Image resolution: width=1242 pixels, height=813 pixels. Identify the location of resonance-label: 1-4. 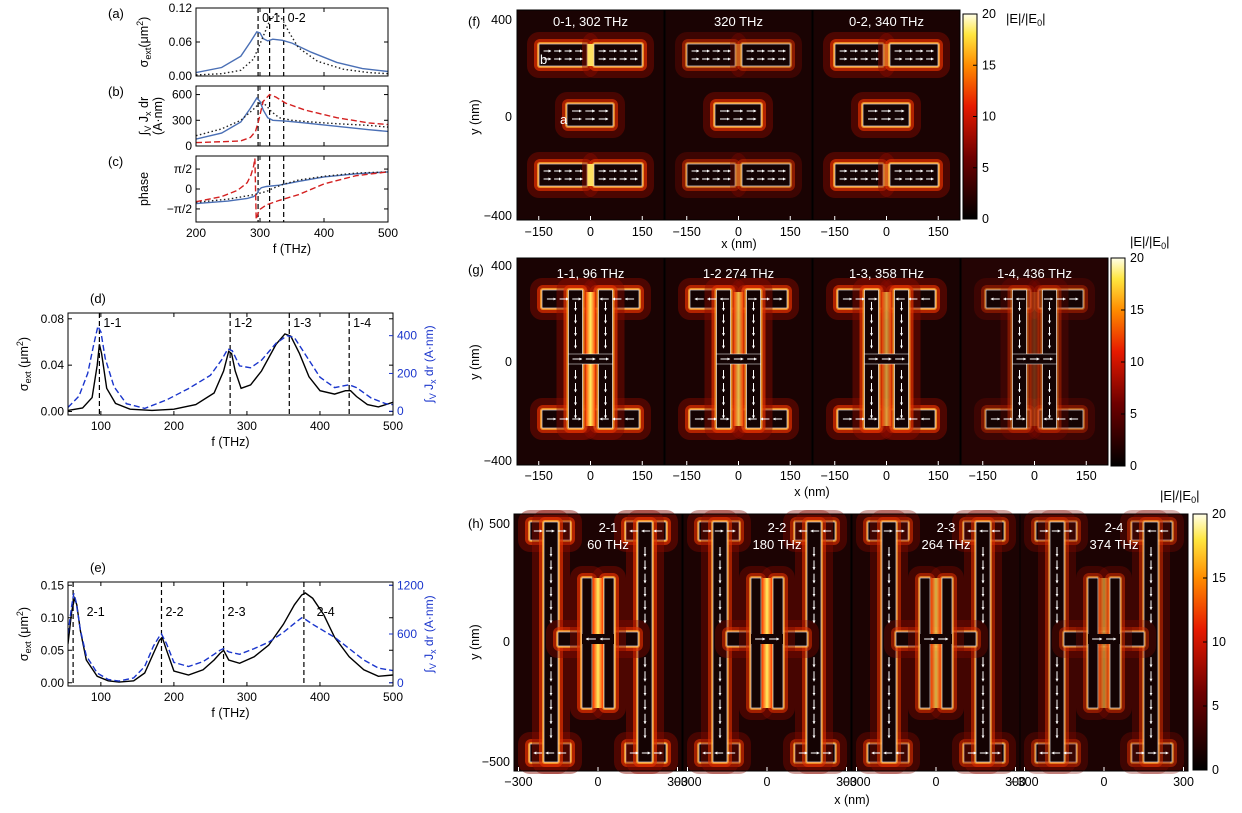
(362, 323).